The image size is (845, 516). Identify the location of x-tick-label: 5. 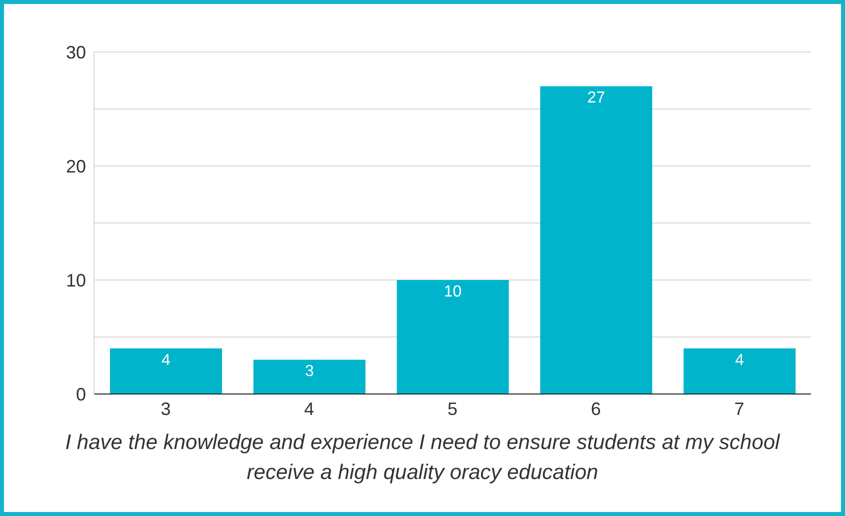
(452, 408).